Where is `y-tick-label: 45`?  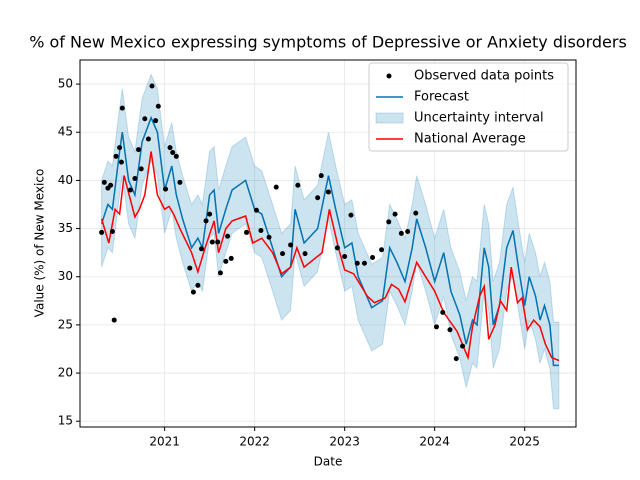 y-tick-label: 45 is located at coordinates (65, 132).